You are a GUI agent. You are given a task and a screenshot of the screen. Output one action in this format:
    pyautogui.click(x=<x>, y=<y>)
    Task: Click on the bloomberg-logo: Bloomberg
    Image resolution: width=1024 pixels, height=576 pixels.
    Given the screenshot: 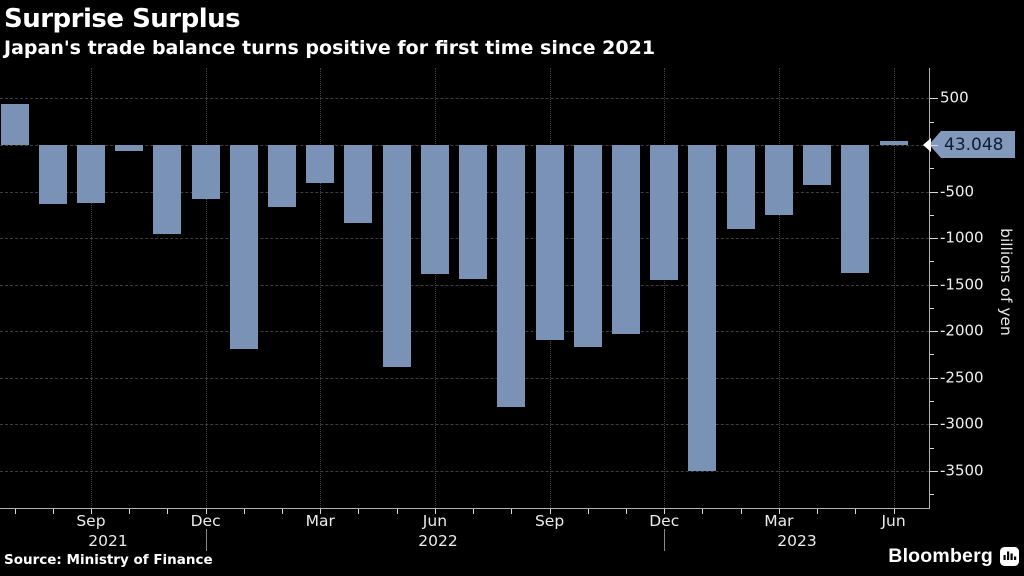 What is the action you would take?
    pyautogui.click(x=953, y=556)
    